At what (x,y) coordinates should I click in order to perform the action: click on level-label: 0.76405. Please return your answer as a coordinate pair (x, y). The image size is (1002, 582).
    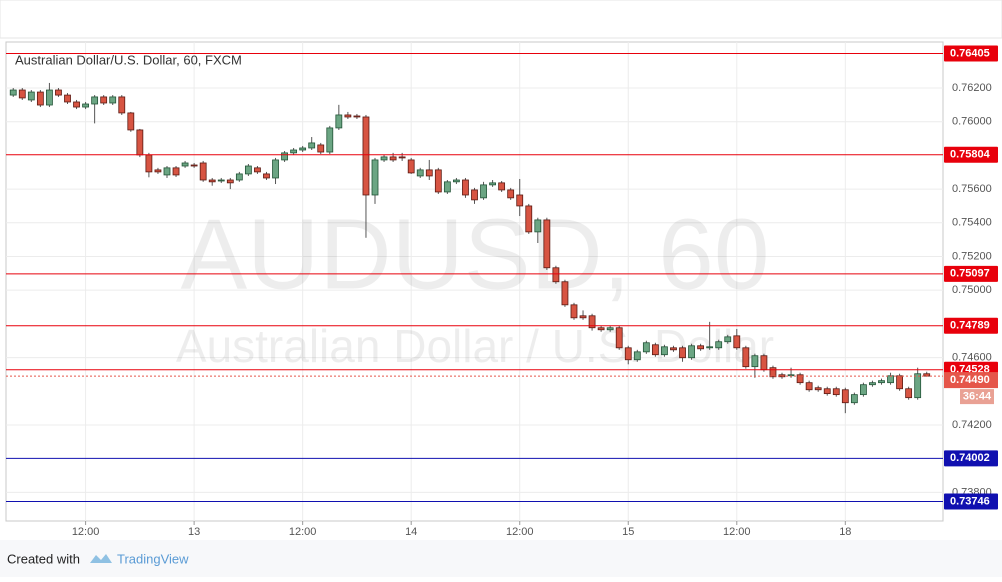
    Looking at the image, I should click on (970, 53).